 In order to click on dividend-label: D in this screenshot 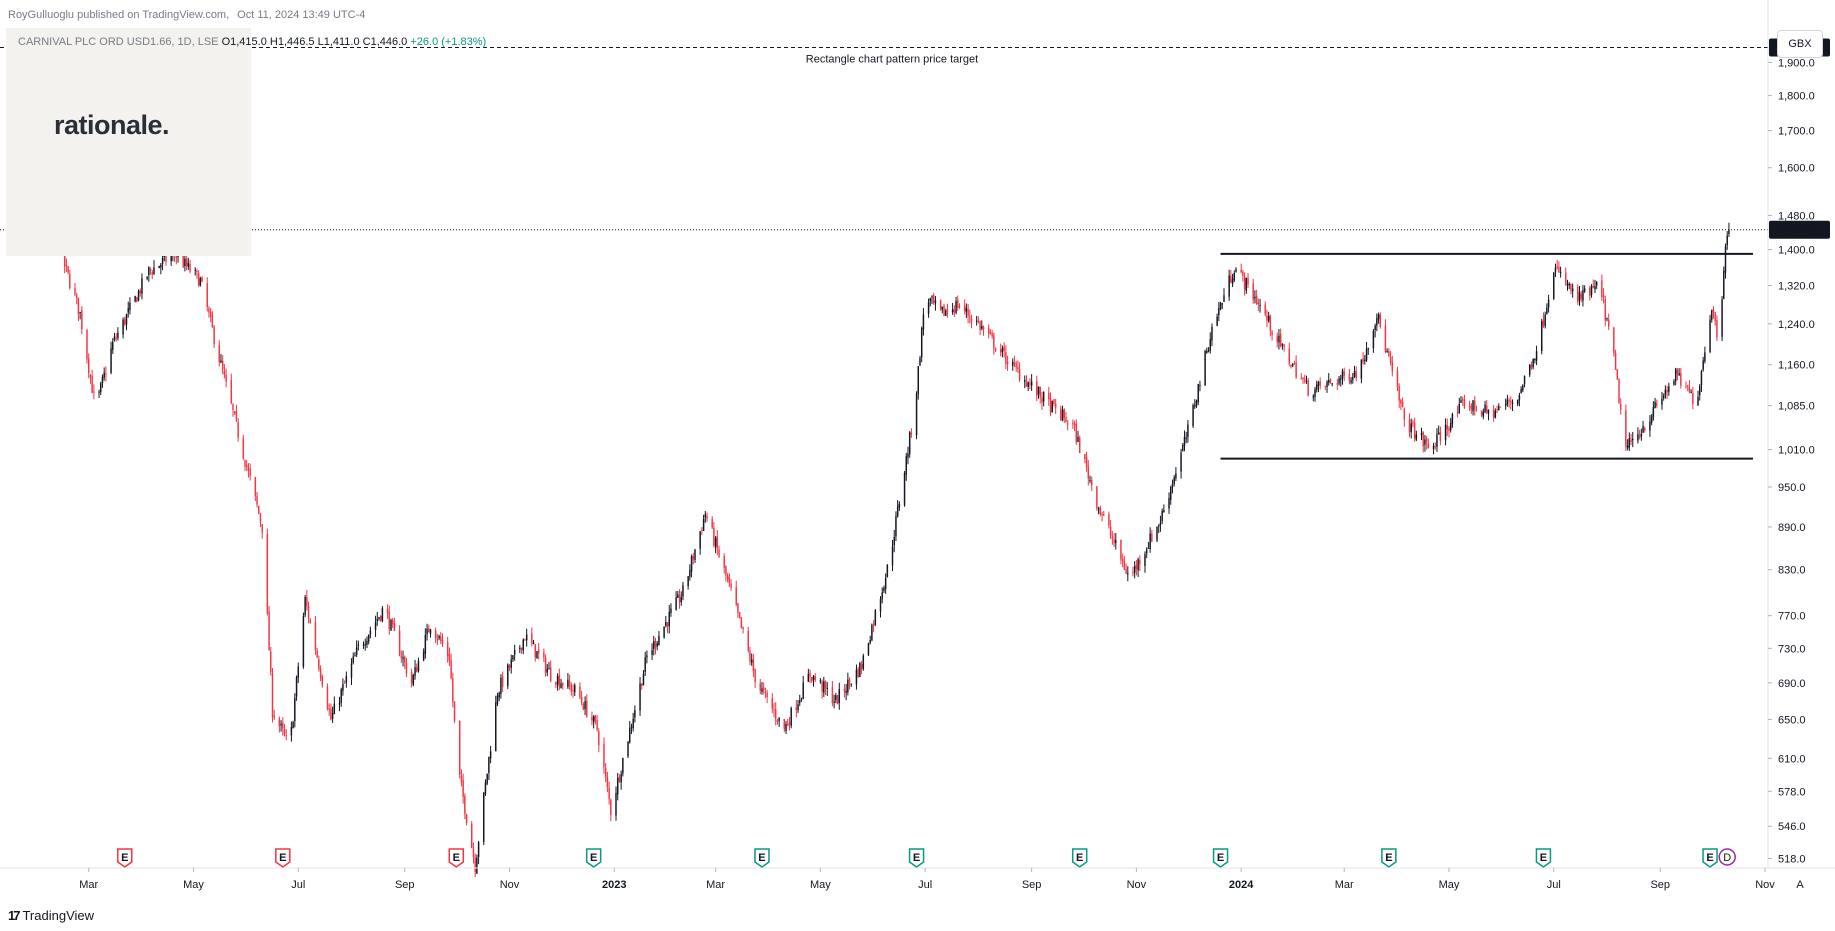, I will do `click(1727, 858)`.